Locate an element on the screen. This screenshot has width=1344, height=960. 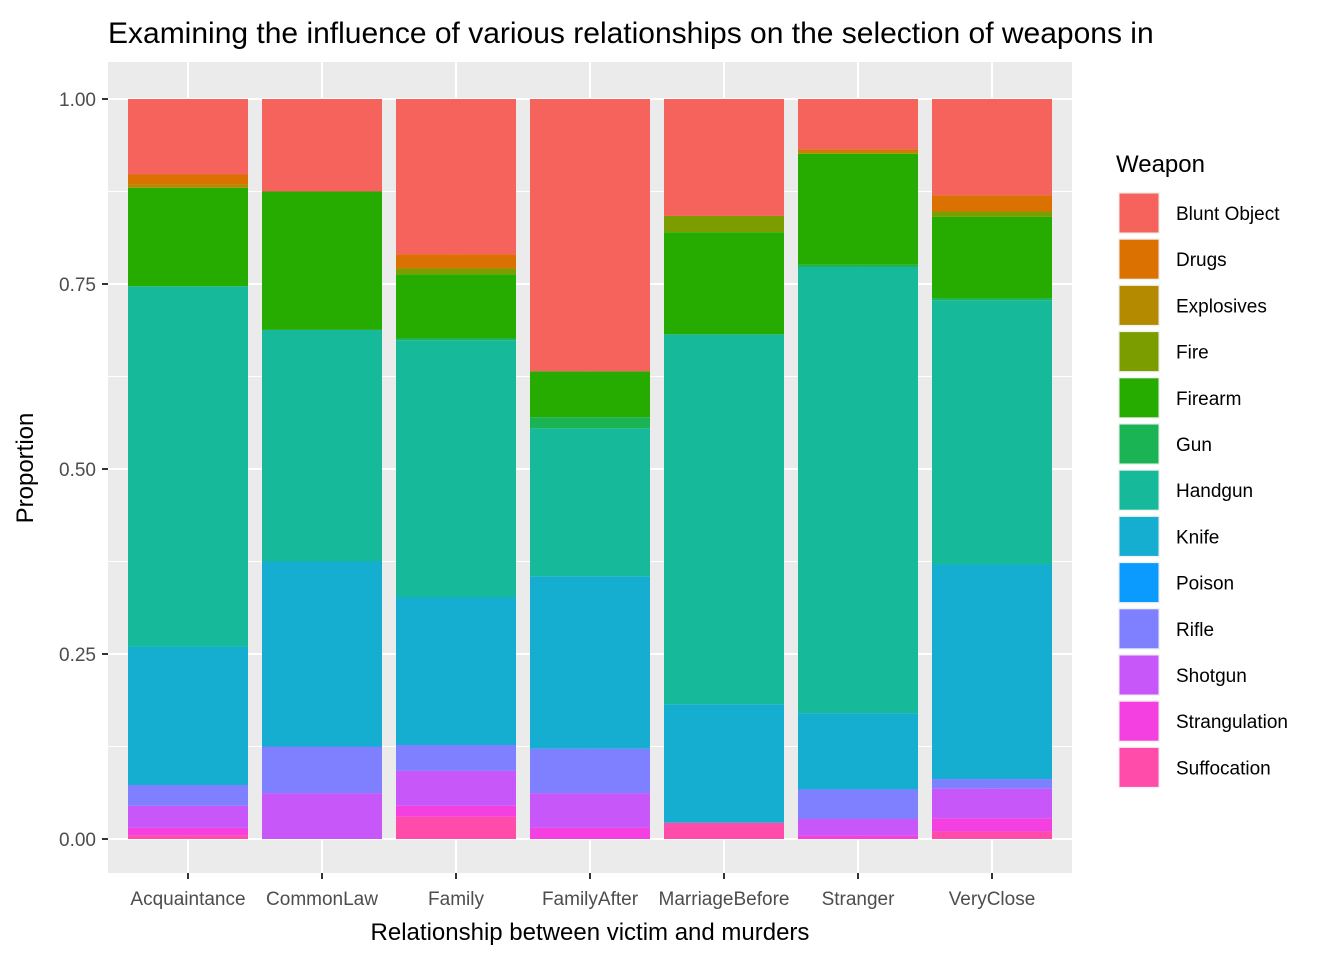
bar-segment-stranger-handgun is located at coordinates (858, 490).